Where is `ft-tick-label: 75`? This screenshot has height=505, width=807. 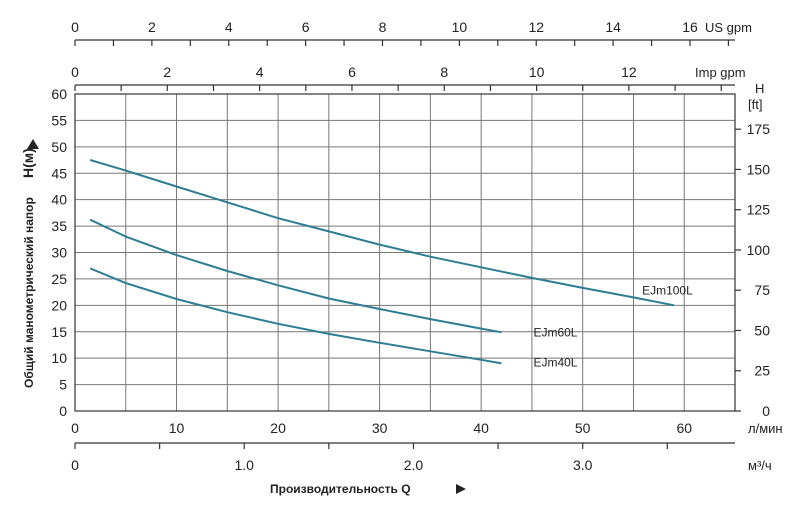
ft-tick-label: 75 is located at coordinates (762, 290).